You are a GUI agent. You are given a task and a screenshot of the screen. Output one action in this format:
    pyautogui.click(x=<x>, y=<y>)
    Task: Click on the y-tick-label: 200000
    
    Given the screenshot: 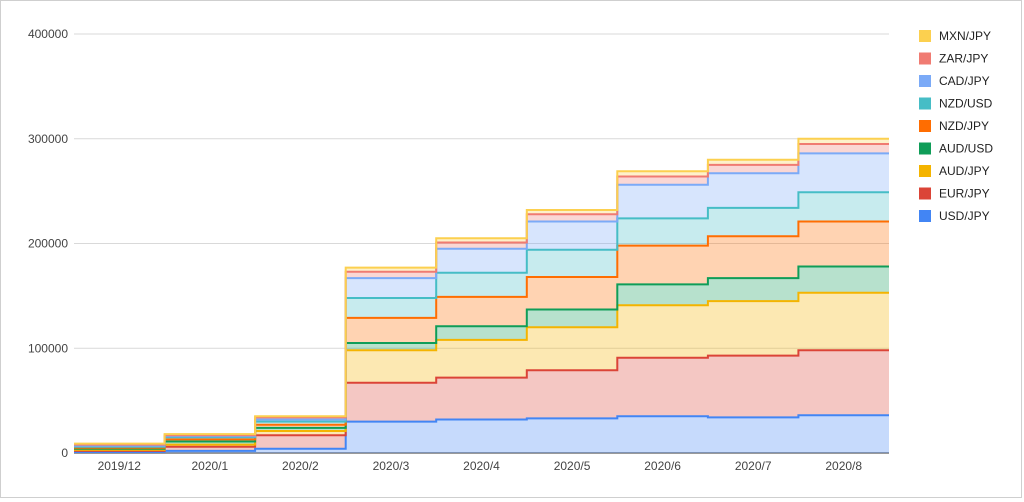 What is the action you would take?
    pyautogui.click(x=48, y=244)
    